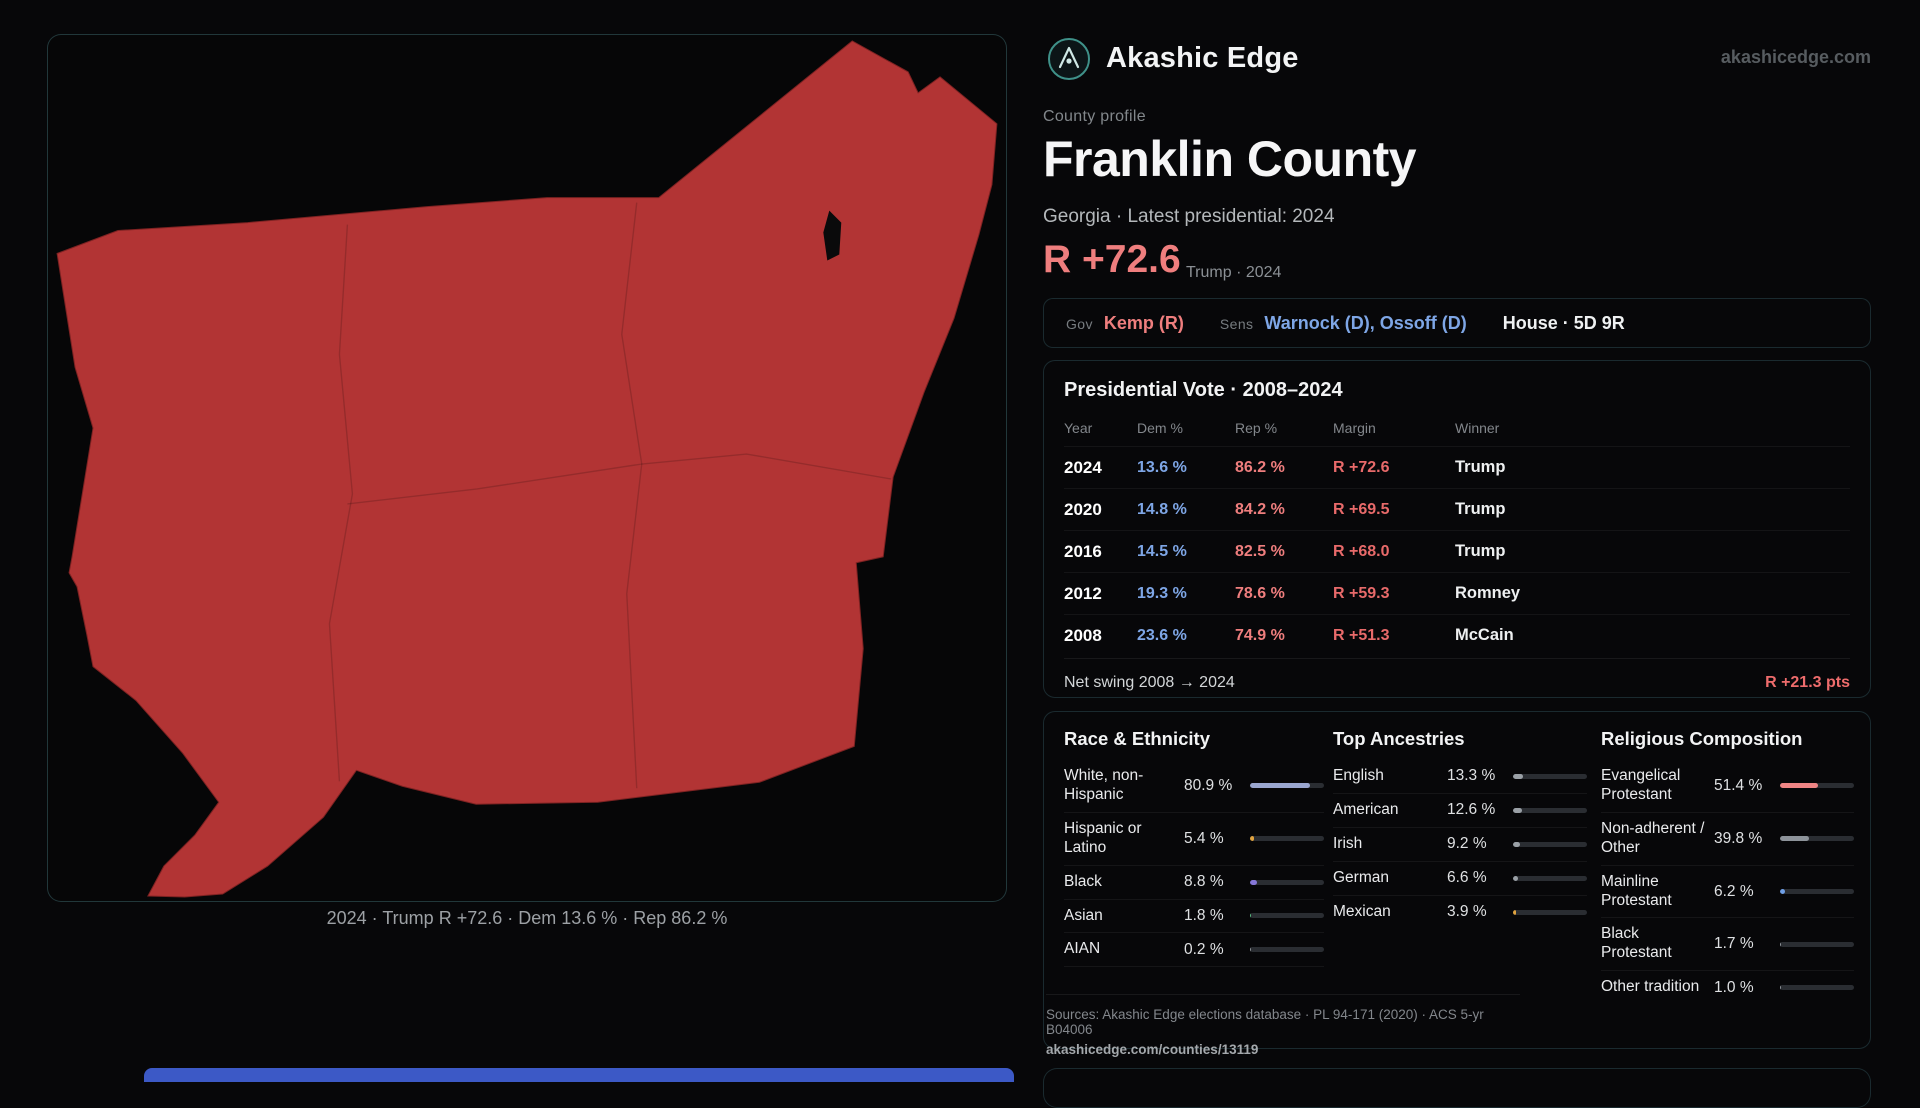  Describe the element at coordinates (1386, 810) in the screenshot. I see `demo-label: American` at that location.